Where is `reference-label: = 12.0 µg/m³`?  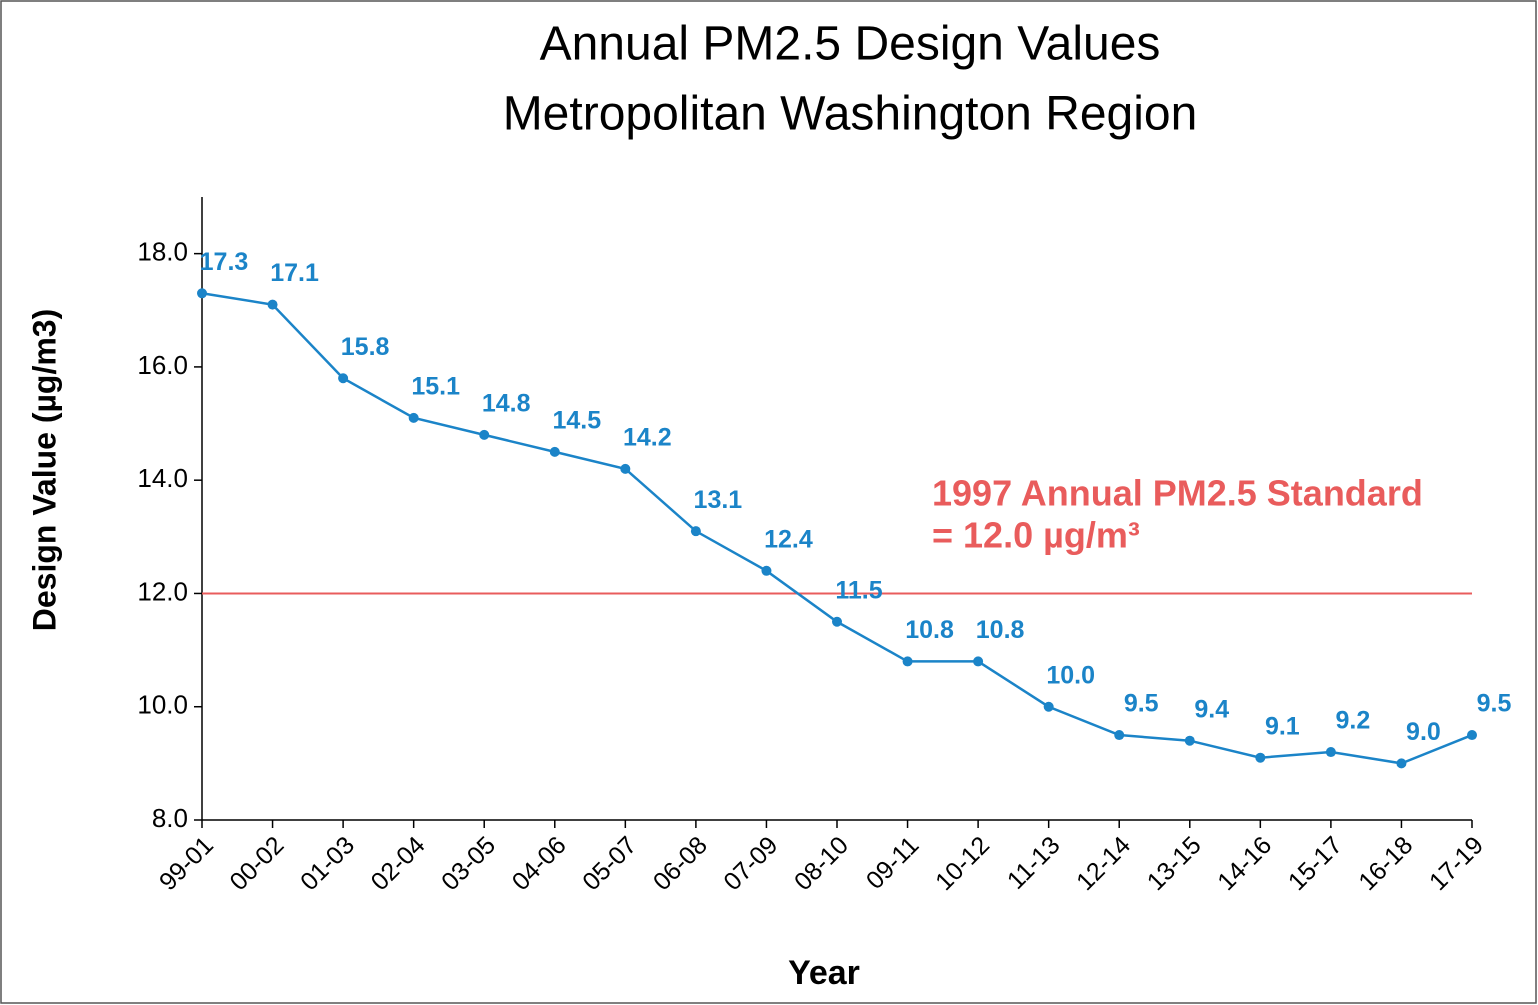
reference-label: = 12.0 µg/m³ is located at coordinates (1036, 535).